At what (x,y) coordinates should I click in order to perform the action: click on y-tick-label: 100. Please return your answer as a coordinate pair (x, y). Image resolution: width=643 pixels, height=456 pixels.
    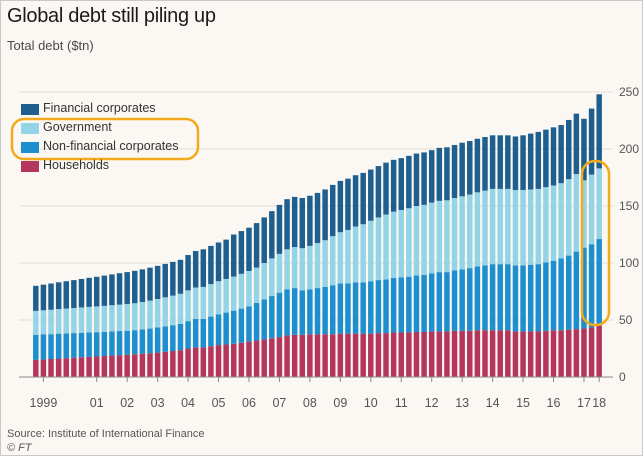
    Looking at the image, I should click on (629, 263).